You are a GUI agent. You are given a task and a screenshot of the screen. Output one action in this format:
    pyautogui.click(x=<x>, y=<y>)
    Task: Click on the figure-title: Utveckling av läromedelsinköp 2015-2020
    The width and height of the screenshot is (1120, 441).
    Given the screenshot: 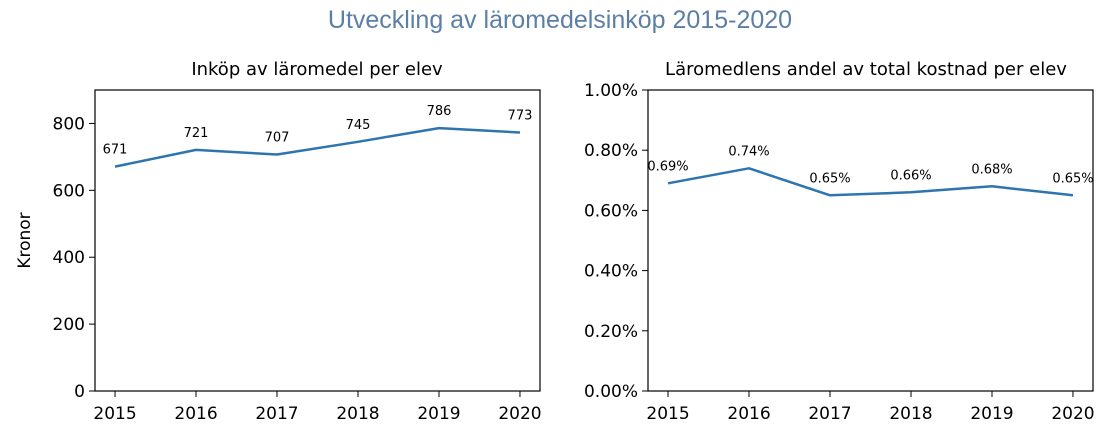 What is the action you would take?
    pyautogui.click(x=560, y=20)
    